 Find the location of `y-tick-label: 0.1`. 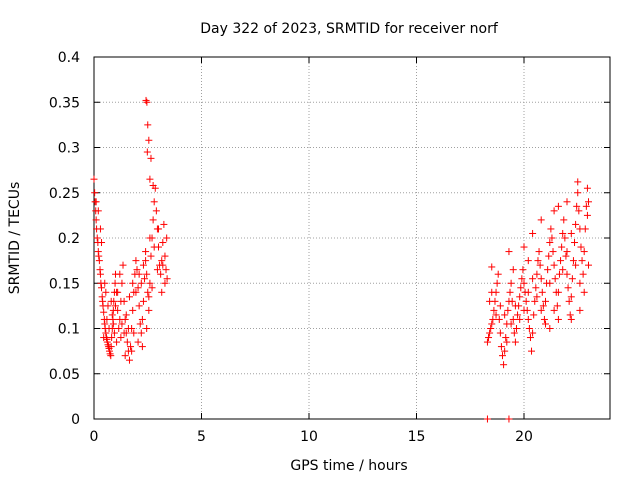

y-tick-label: 0.1 is located at coordinates (69, 330).